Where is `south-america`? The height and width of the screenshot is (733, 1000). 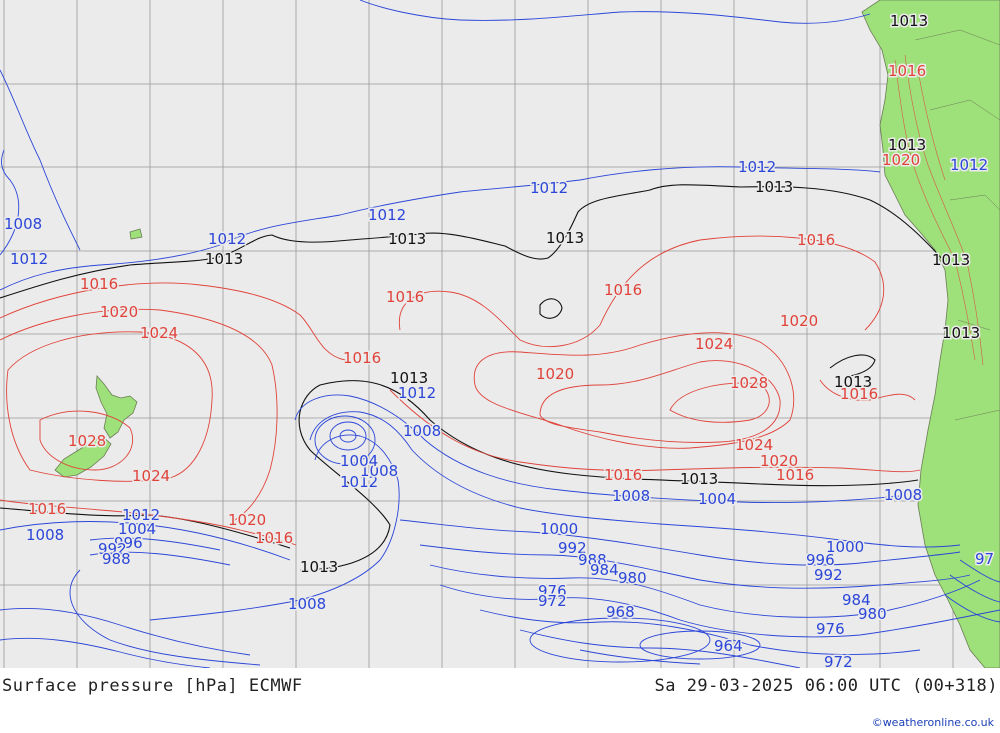 south-america is located at coordinates (930, 334).